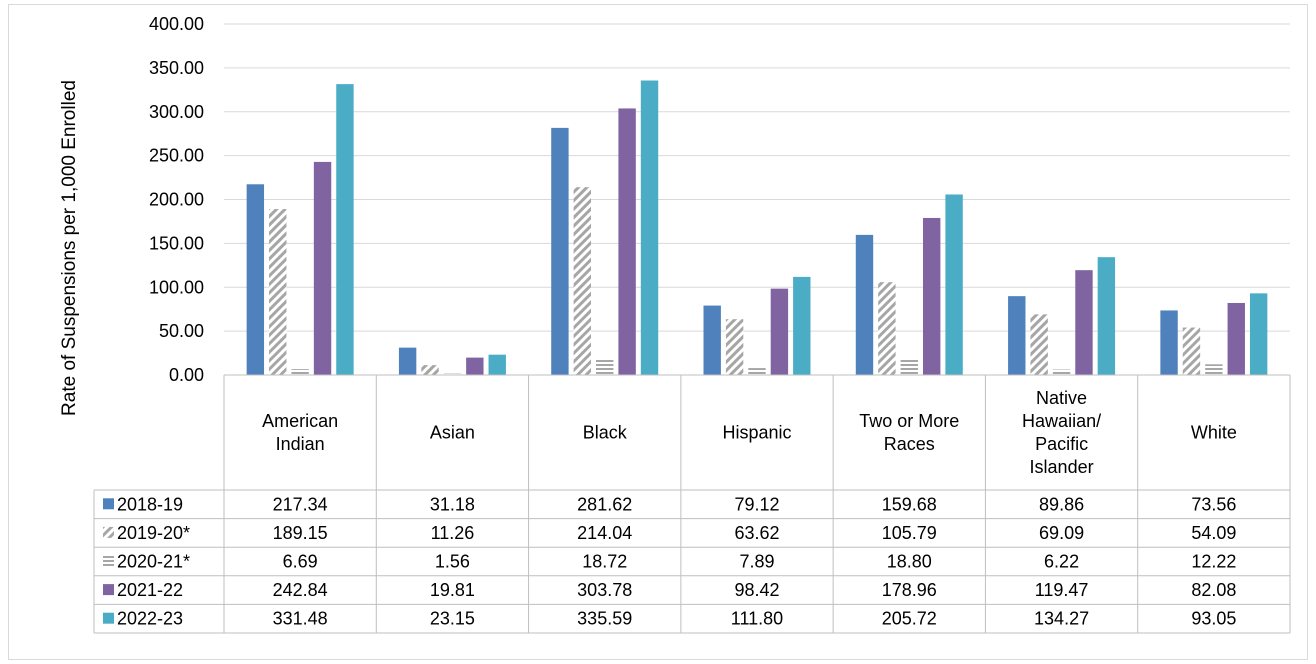  I want to click on legend-label: 2018-19, so click(150, 504).